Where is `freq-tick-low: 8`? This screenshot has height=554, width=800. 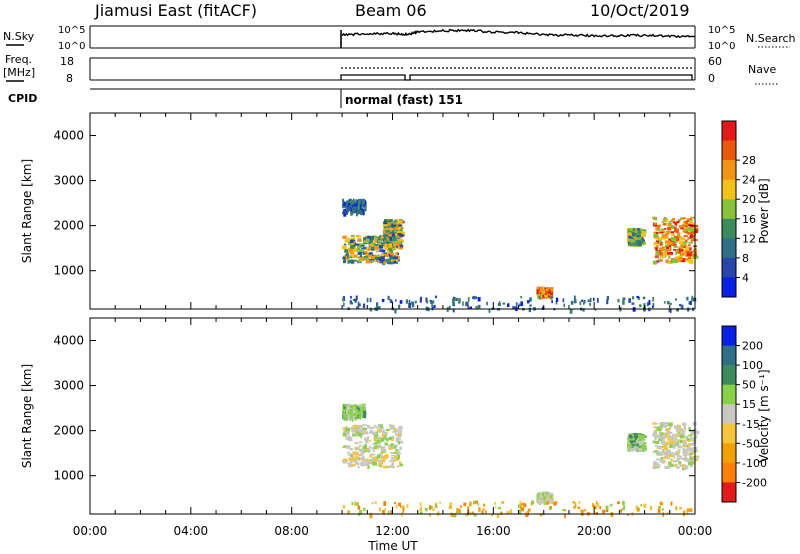
freq-tick-low: 8 is located at coordinates (69, 78).